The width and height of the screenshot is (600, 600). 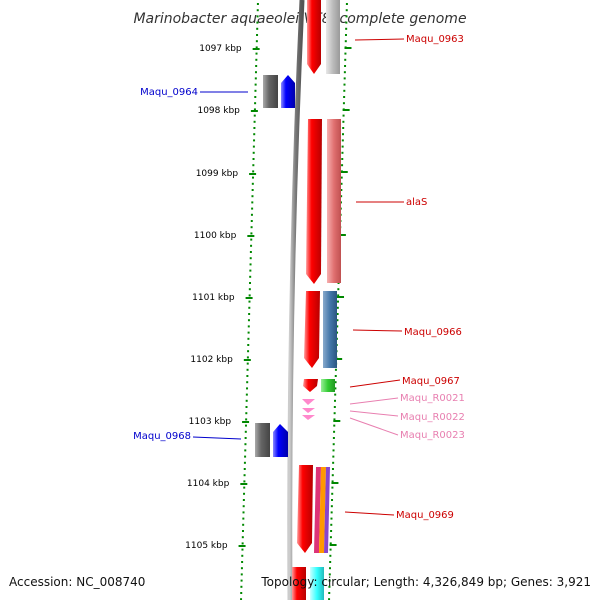 What do you see at coordinates (327, 510) in the screenshot?
I see `gene-maqu0969-band-purple` at bounding box center [327, 510].